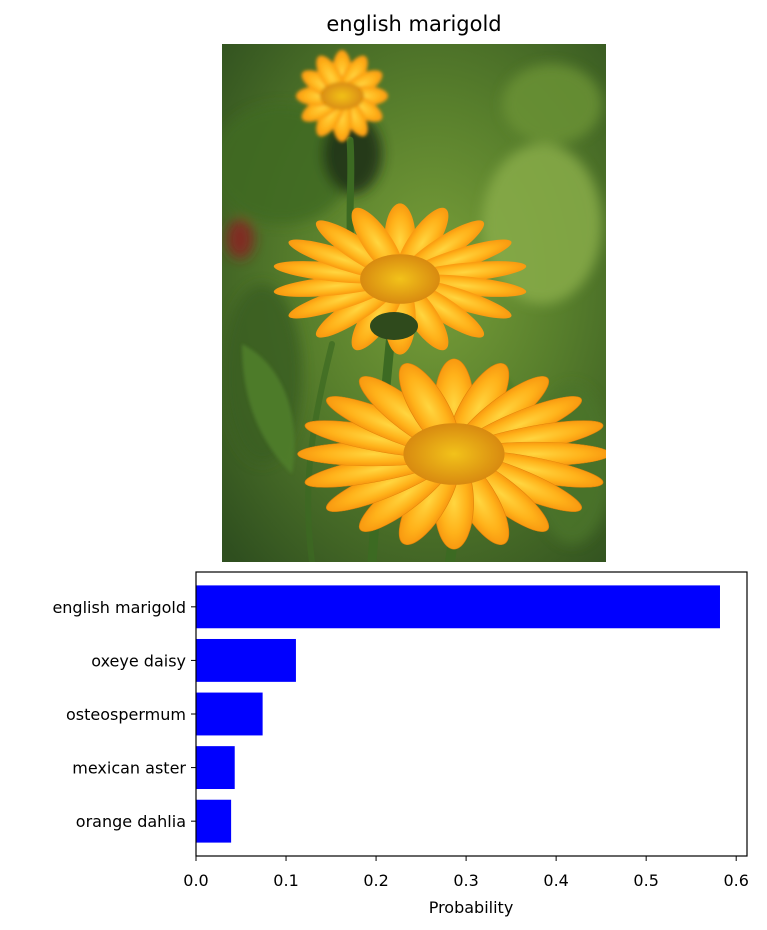 This screenshot has width=767, height=930. What do you see at coordinates (229, 714) in the screenshot?
I see `bar-osteospermum` at bounding box center [229, 714].